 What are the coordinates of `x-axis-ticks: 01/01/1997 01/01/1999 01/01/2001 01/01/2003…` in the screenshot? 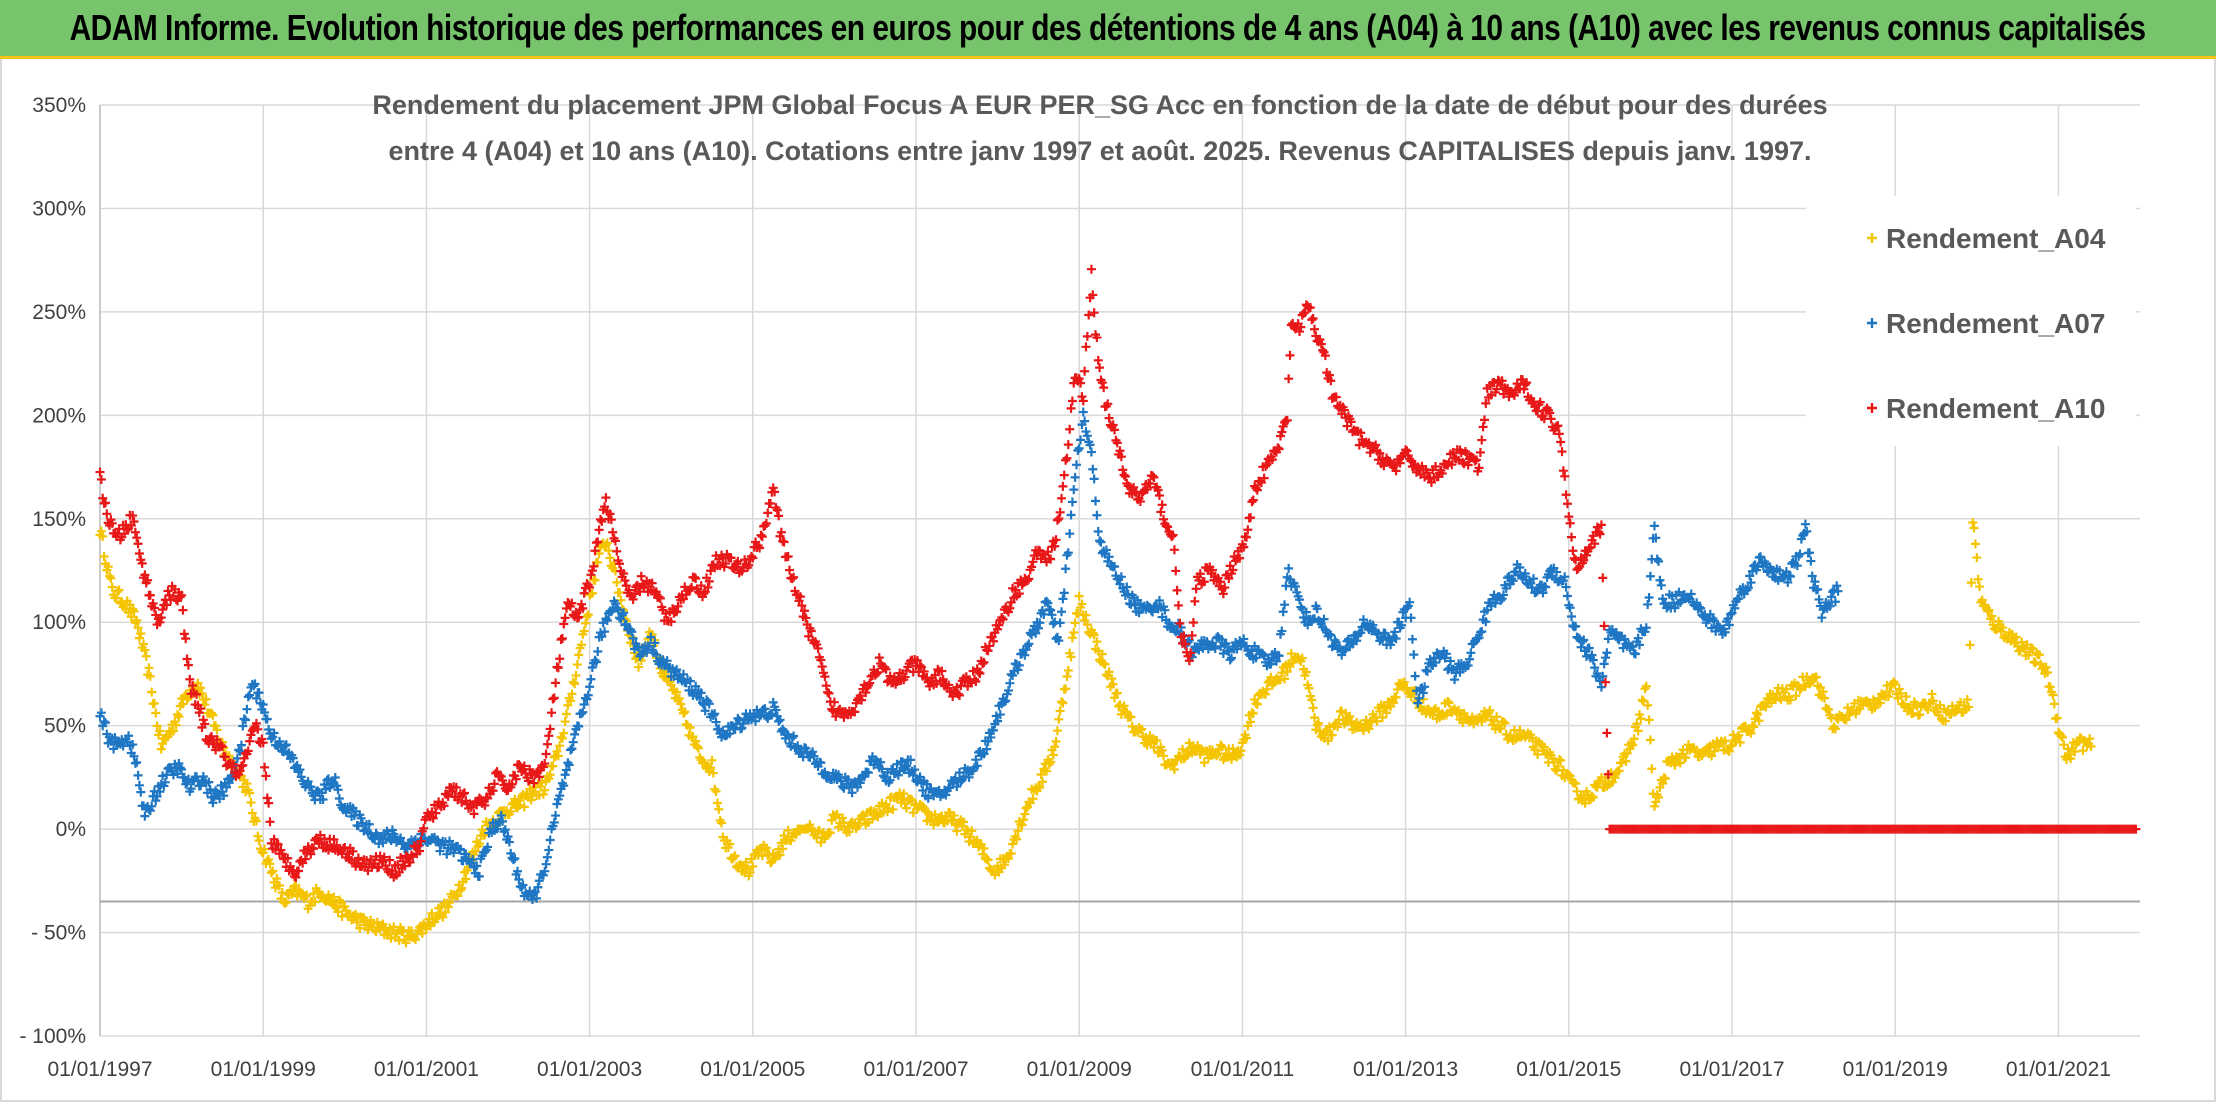 It's located at (1079, 1069).